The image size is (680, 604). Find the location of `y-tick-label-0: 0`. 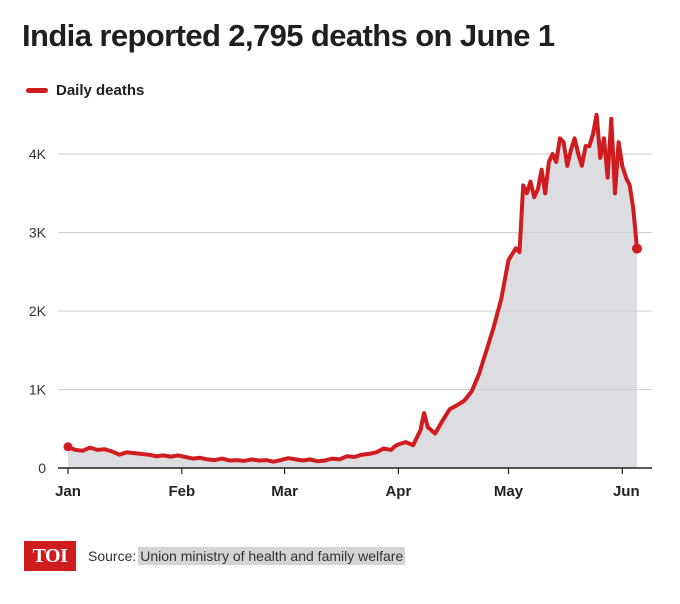

y-tick-label-0: 0 is located at coordinates (42, 468).